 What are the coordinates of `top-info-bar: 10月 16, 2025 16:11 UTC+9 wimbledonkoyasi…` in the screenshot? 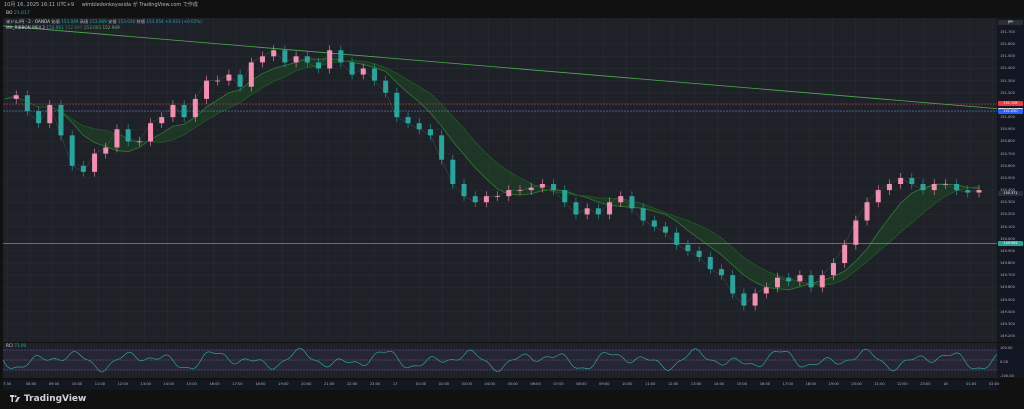 It's located at (512, 5).